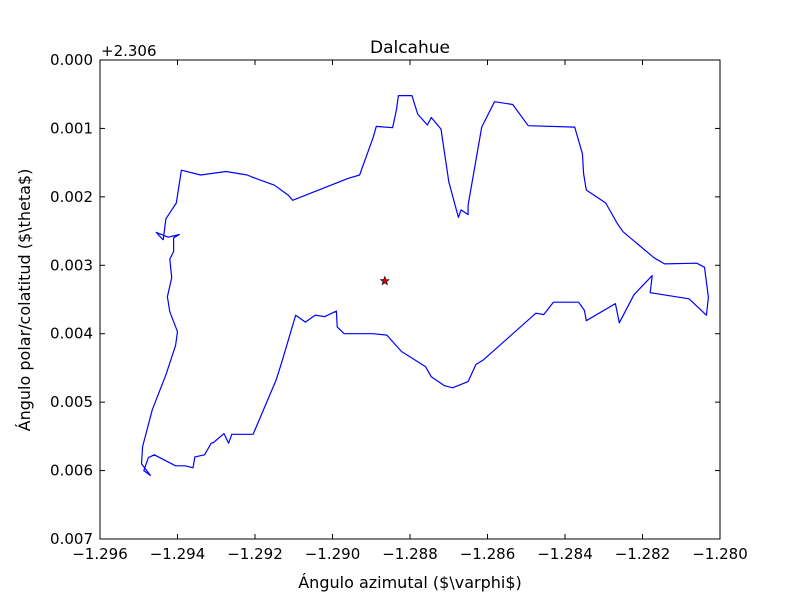 The image size is (800, 604). Describe the element at coordinates (410, 554) in the screenshot. I see `x-tick-label: −1.288` at that location.